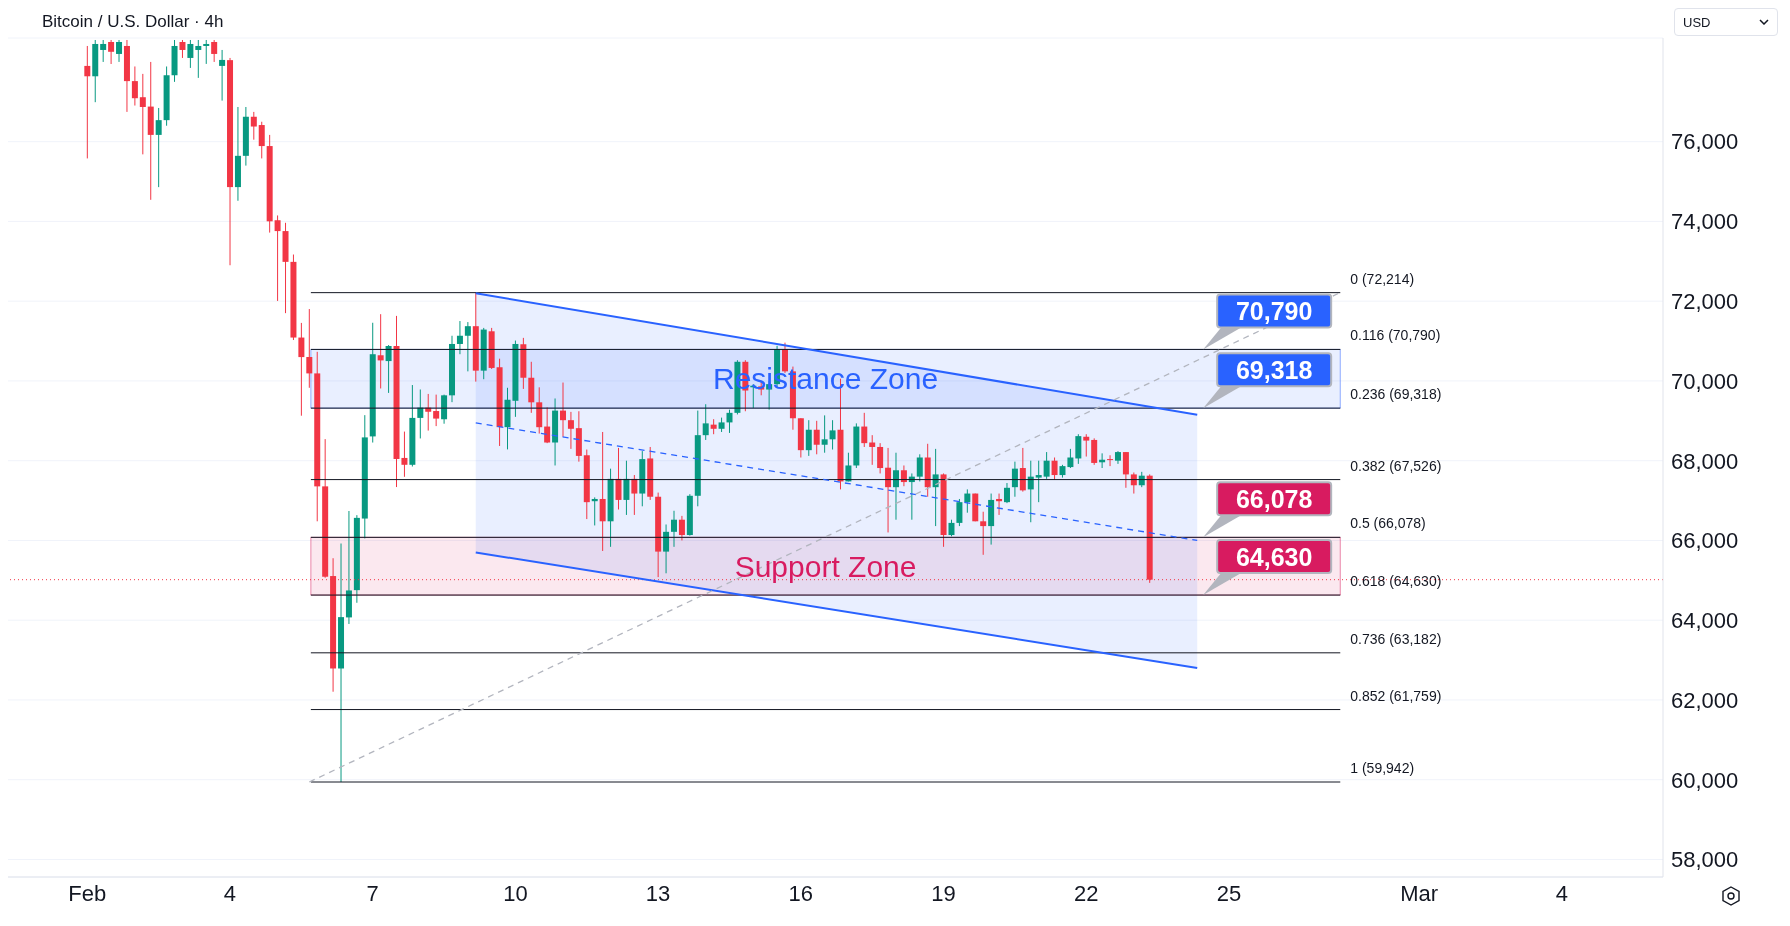 The width and height of the screenshot is (1790, 926). Describe the element at coordinates (825, 566) in the screenshot. I see `band-label: Support Zone` at that location.